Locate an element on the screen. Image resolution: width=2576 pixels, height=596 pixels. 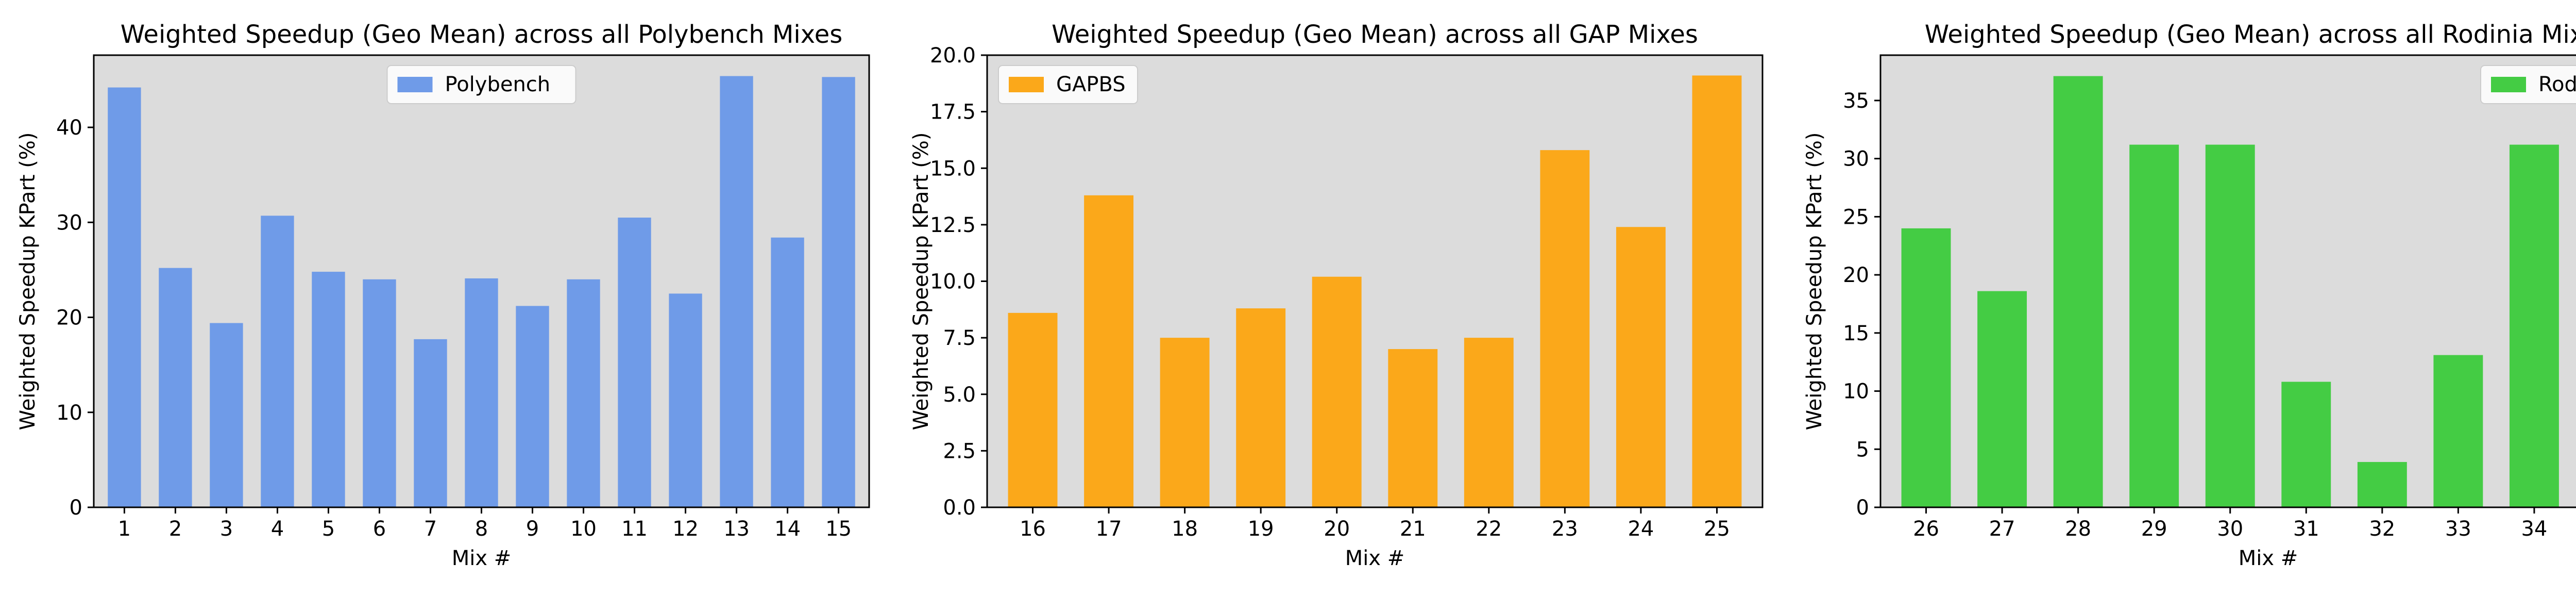
x-tick-label: 31 is located at coordinates (2306, 529).